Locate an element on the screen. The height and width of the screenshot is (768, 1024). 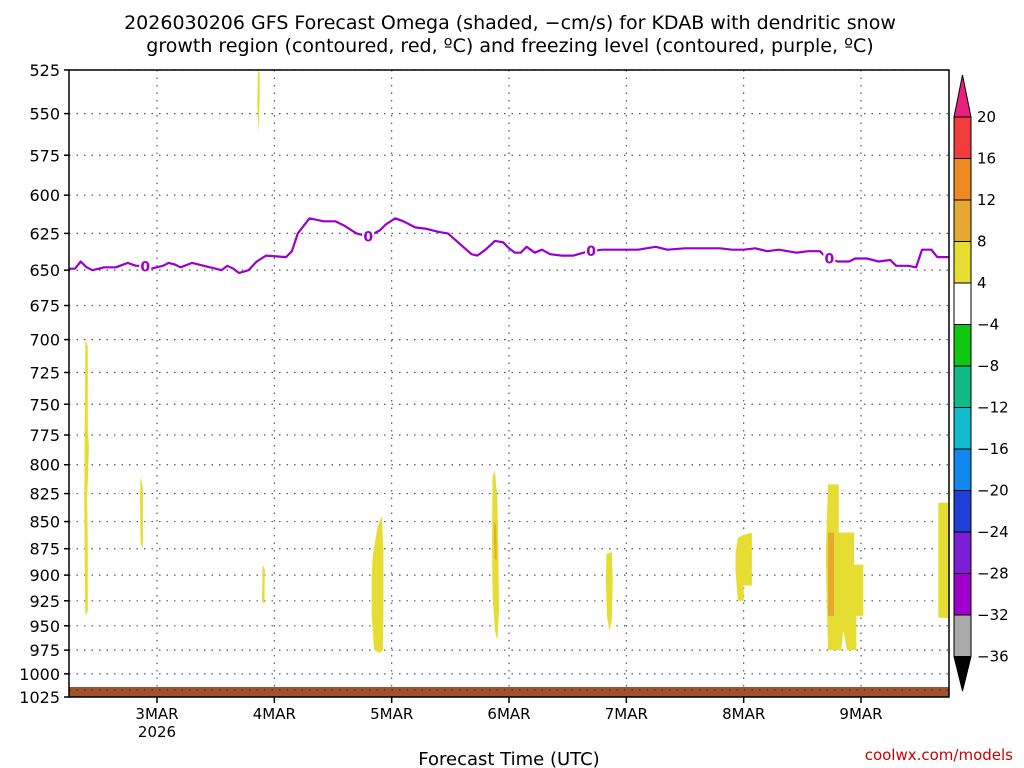
colorbar-label: −16 is located at coordinates (993, 449).